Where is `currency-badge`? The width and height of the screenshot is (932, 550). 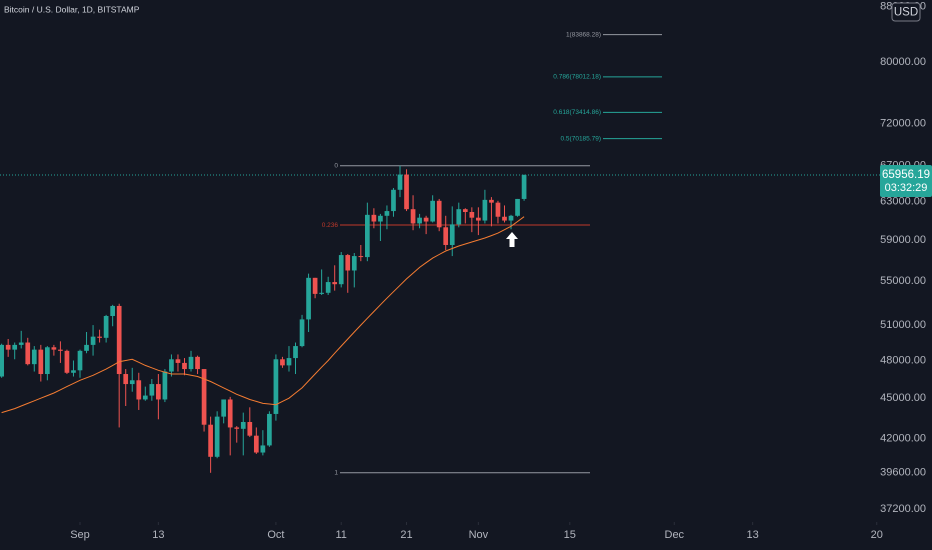
currency-badge is located at coordinates (906, 12).